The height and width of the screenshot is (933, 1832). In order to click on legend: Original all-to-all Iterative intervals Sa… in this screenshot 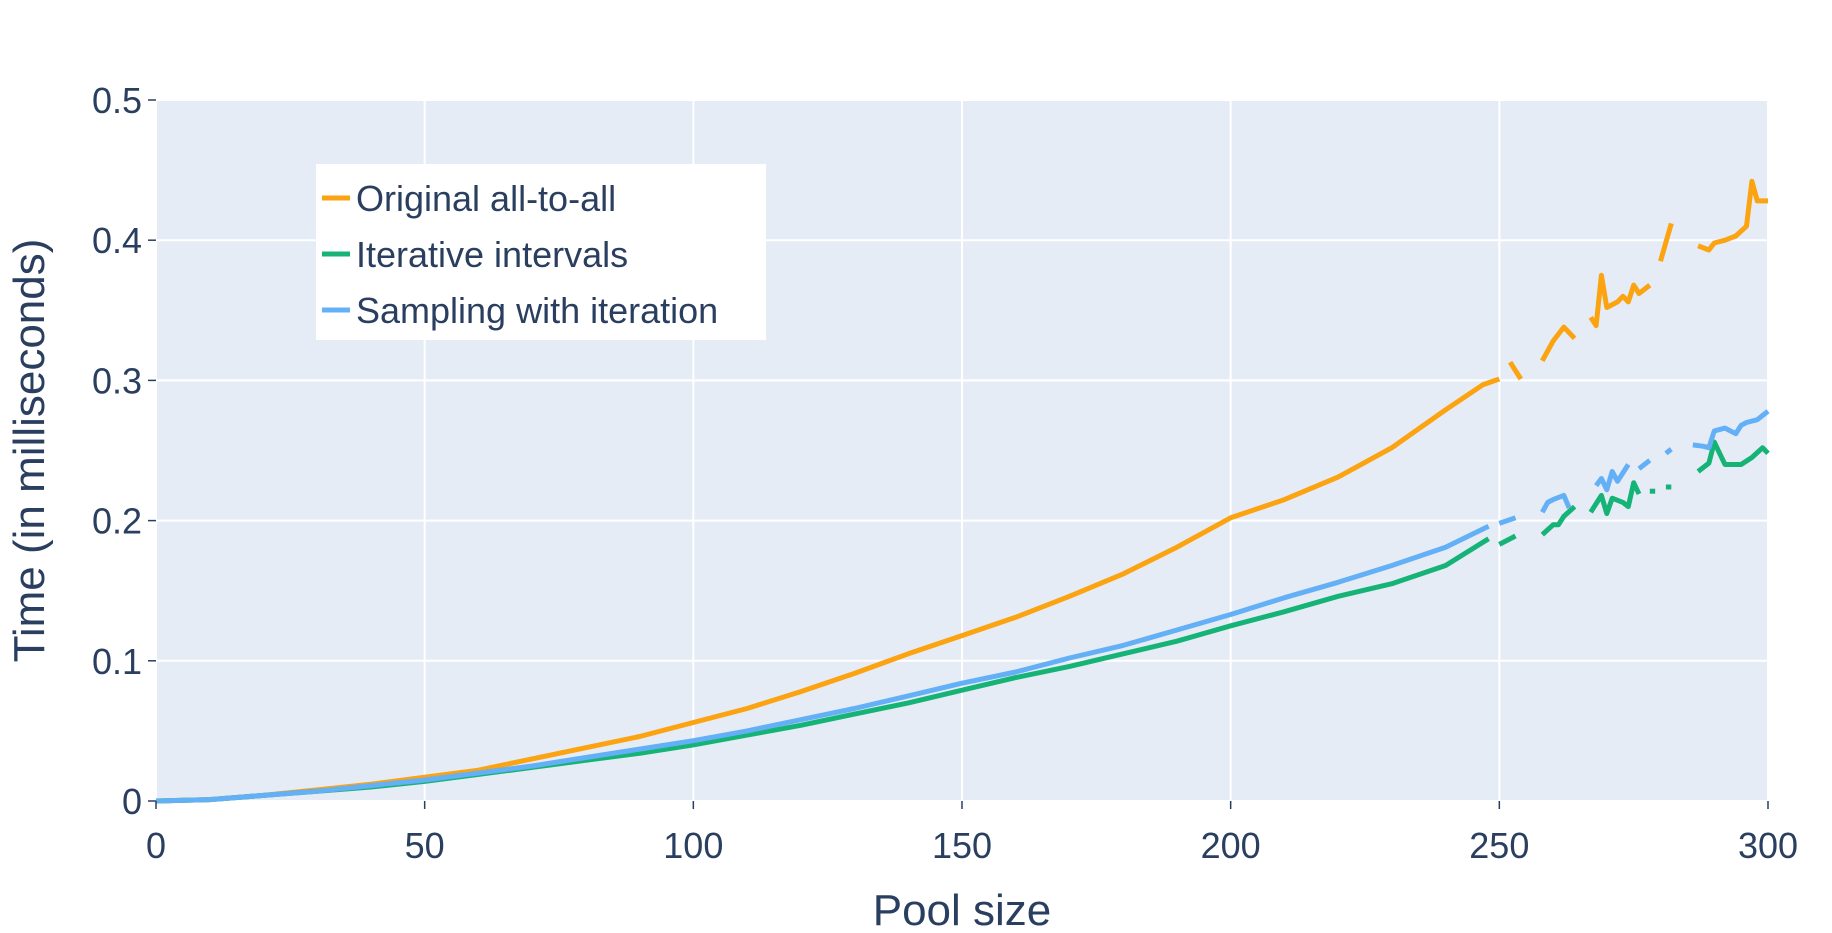, I will do `click(541, 252)`.